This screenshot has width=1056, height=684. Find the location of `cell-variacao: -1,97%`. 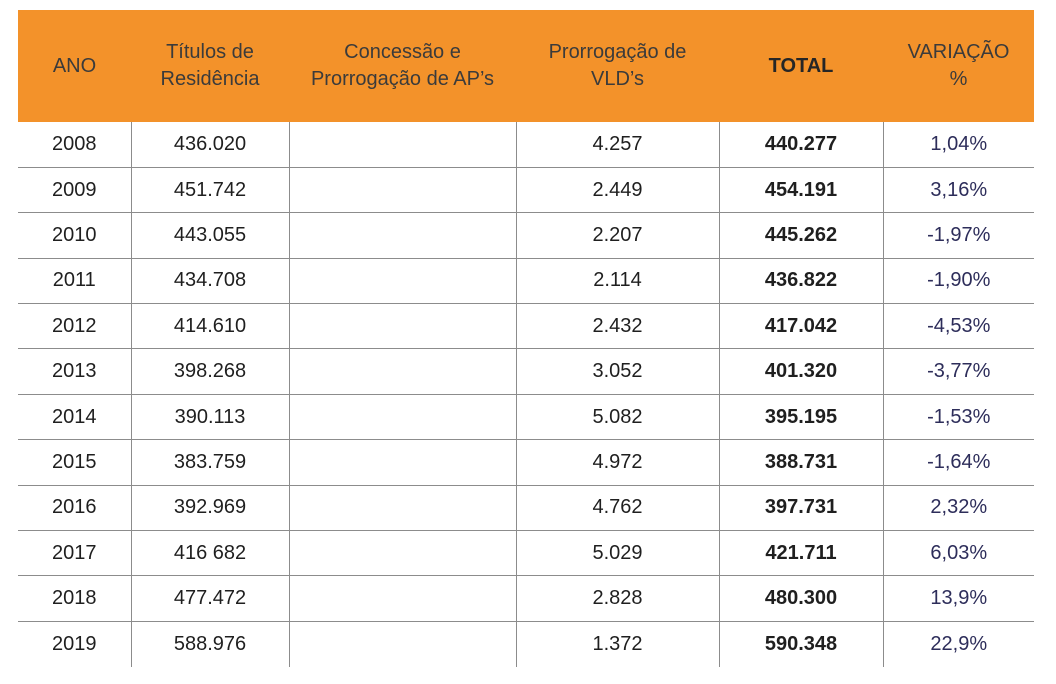

cell-variacao: -1,97% is located at coordinates (958, 235).